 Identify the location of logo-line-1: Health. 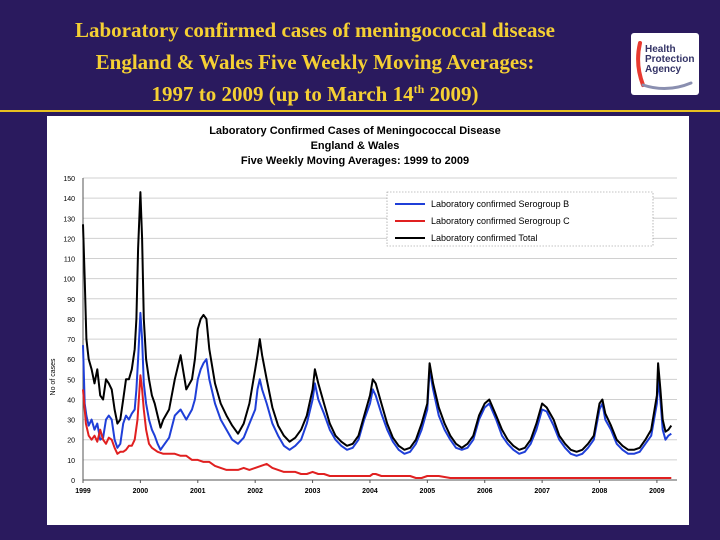
(660, 49).